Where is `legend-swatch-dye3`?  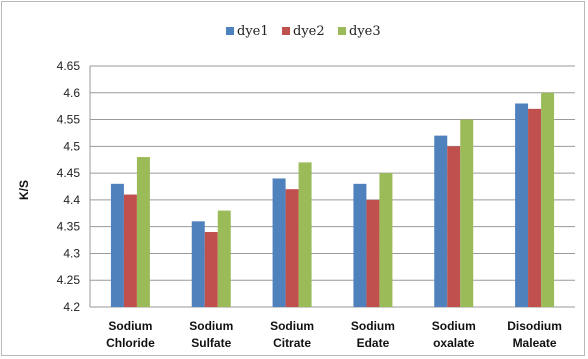 legend-swatch-dye3 is located at coordinates (342, 31).